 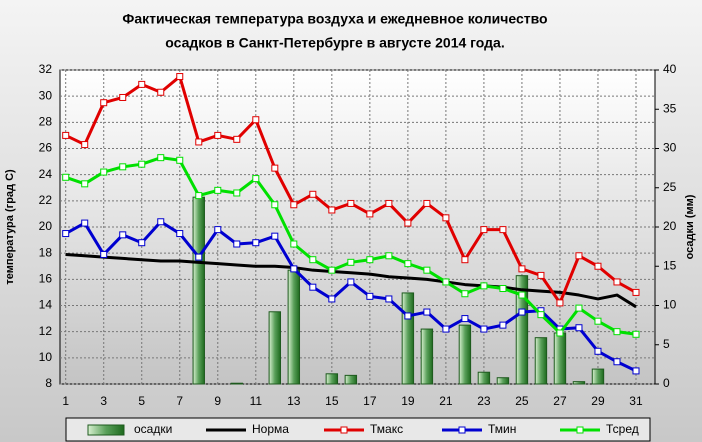 What do you see at coordinates (670, 108) in the screenshot?
I see `y2-tick-label: 35` at bounding box center [670, 108].